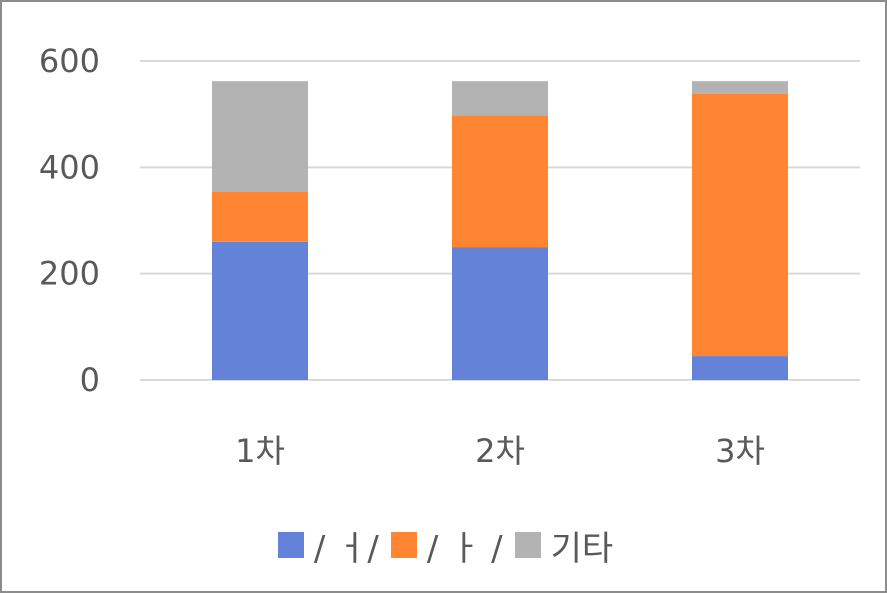  Describe the element at coordinates (346, 548) in the screenshot. I see `legend-label-1: / ㅓ/` at that location.